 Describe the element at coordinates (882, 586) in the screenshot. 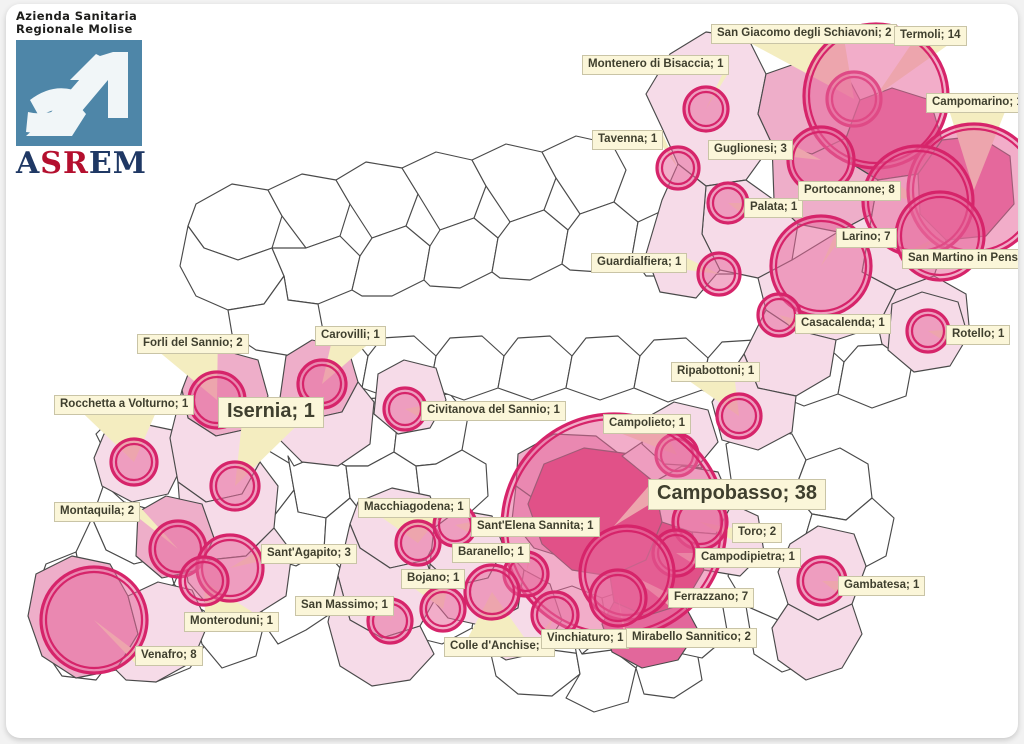

I see `map-label-gambatesa: Gambatesa; 1` at that location.